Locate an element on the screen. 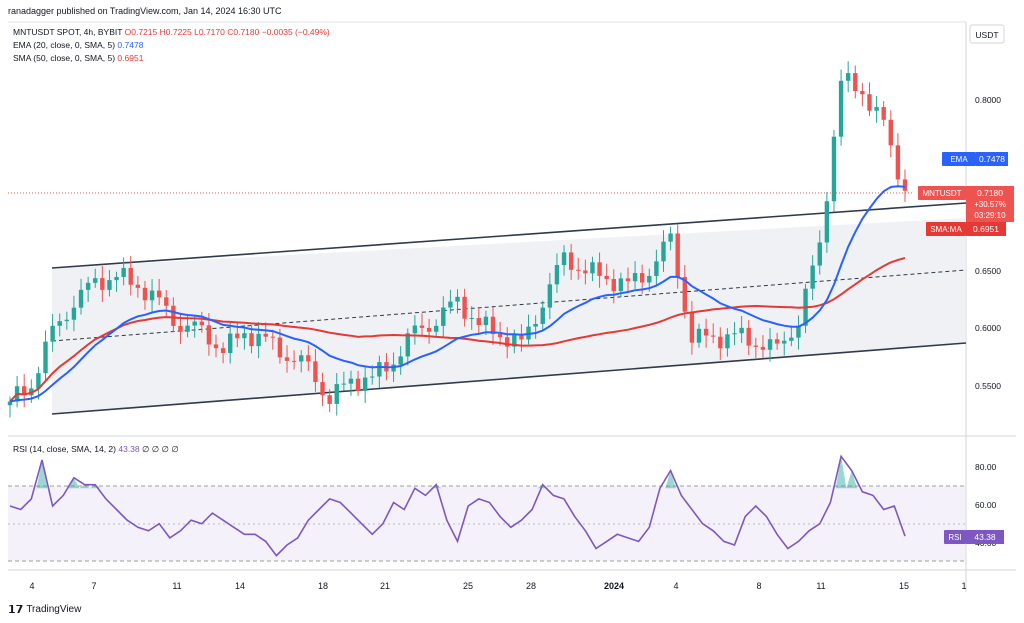  last-price-value: 0.7180 is located at coordinates (990, 193).